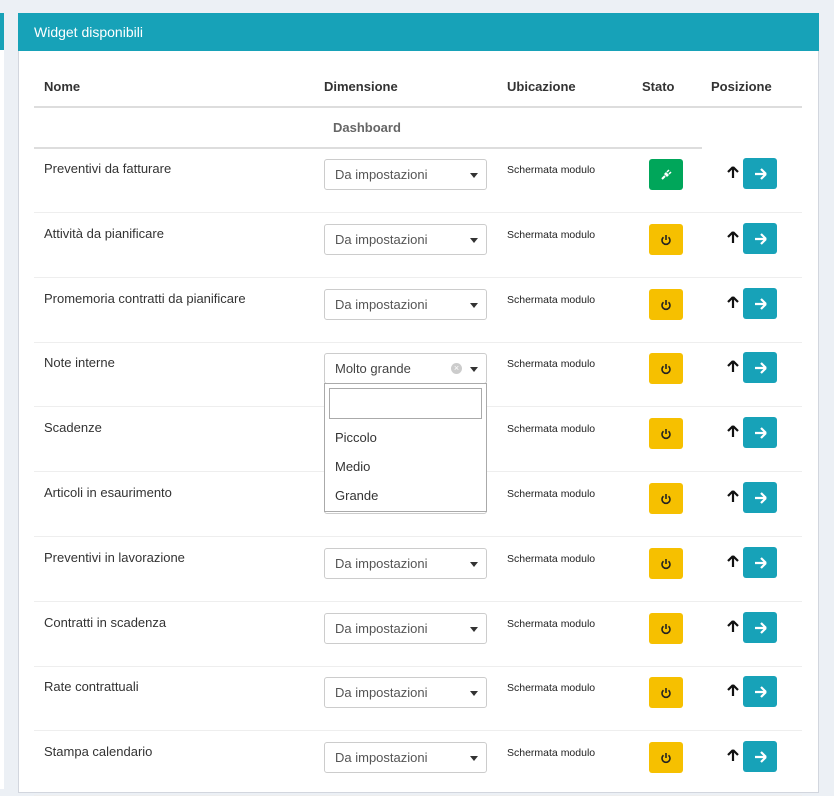 The height and width of the screenshot is (796, 834). Describe the element at coordinates (368, 148) in the screenshot. I see `group-line` at that location.